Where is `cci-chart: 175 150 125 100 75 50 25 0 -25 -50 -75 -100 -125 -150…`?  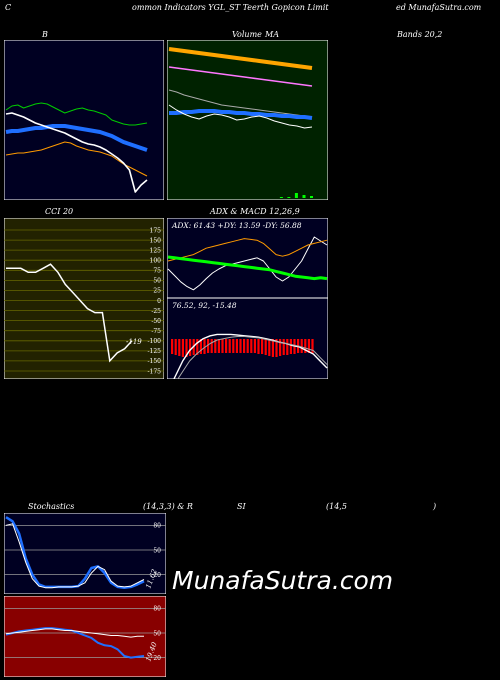
cci-chart: 175 150 125 100 75 50 25 0 -25 -50 -75 -100 -125 -150… is located at coordinates (84, 298).